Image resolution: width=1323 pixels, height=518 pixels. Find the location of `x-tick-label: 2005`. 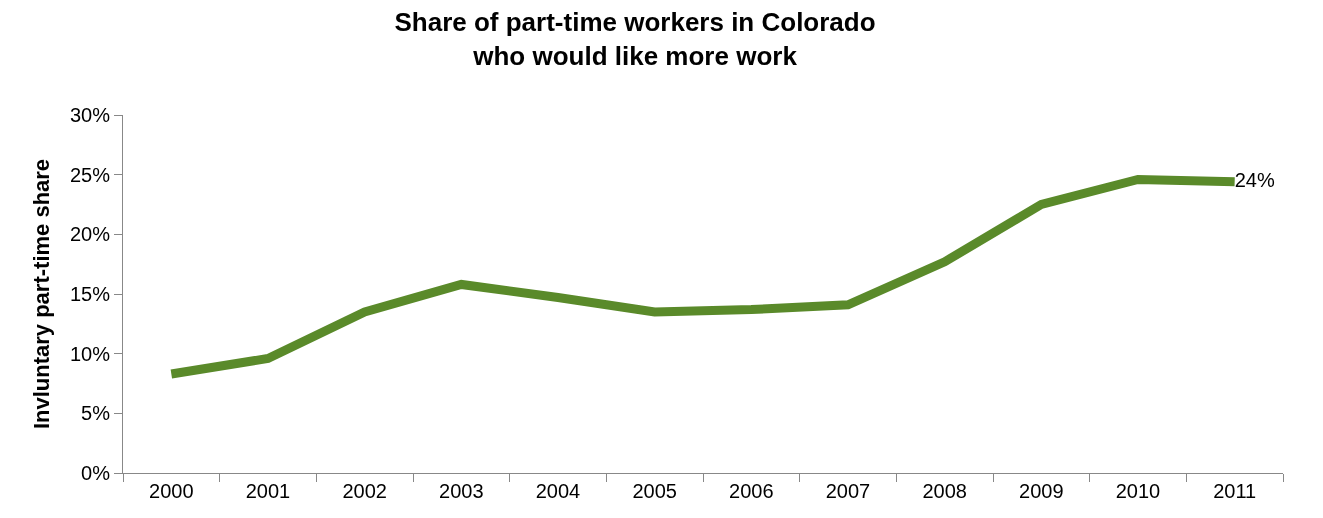

x-tick-label: 2005 is located at coordinates (654, 491).